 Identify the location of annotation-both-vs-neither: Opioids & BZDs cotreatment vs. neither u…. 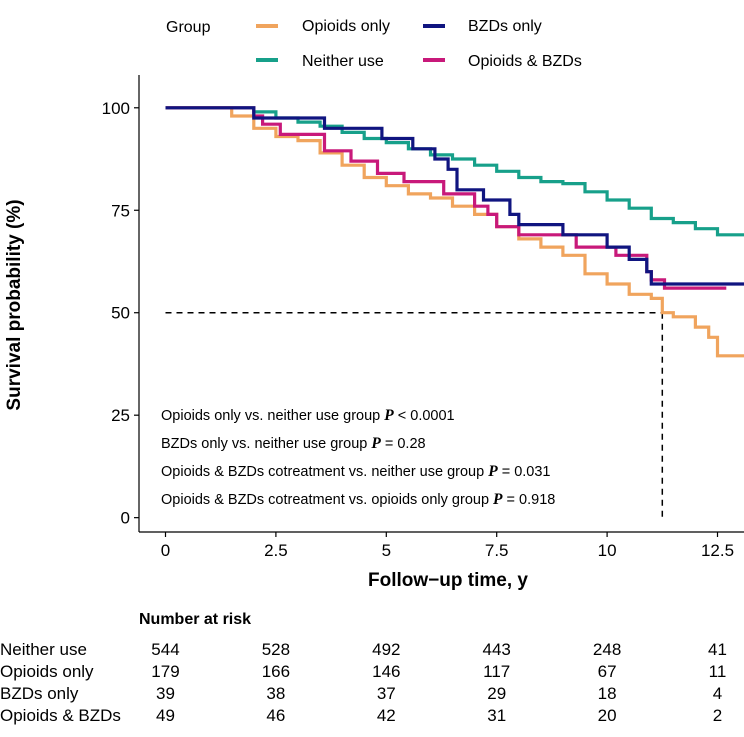
(356, 471).